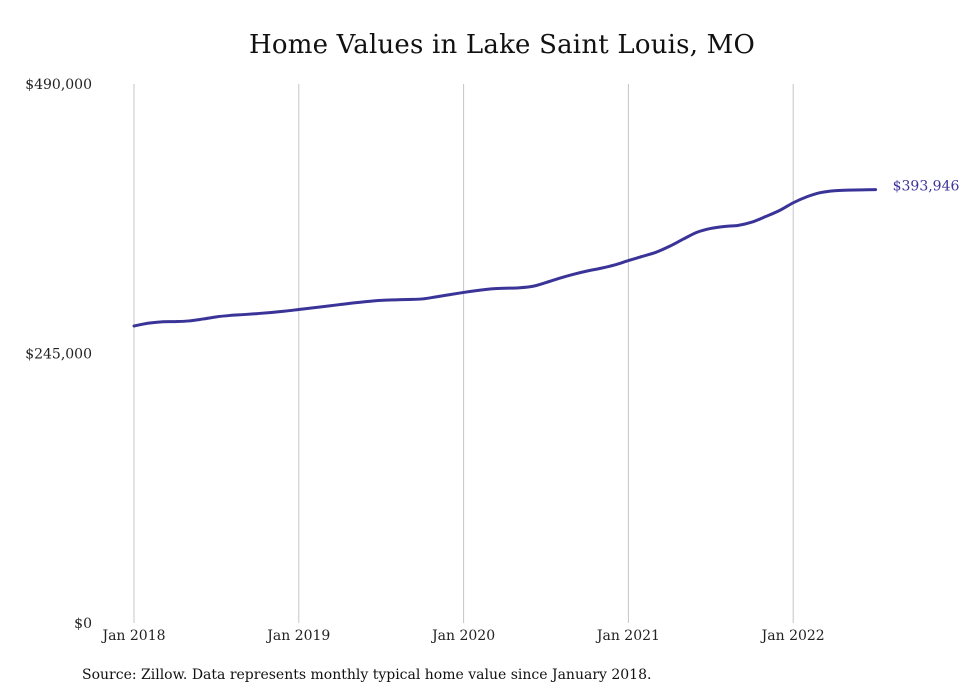 This screenshot has width=980, height=699. What do you see at coordinates (502, 45) in the screenshot?
I see `chart-title: Home Values in Lake Saint Louis, MO` at bounding box center [502, 45].